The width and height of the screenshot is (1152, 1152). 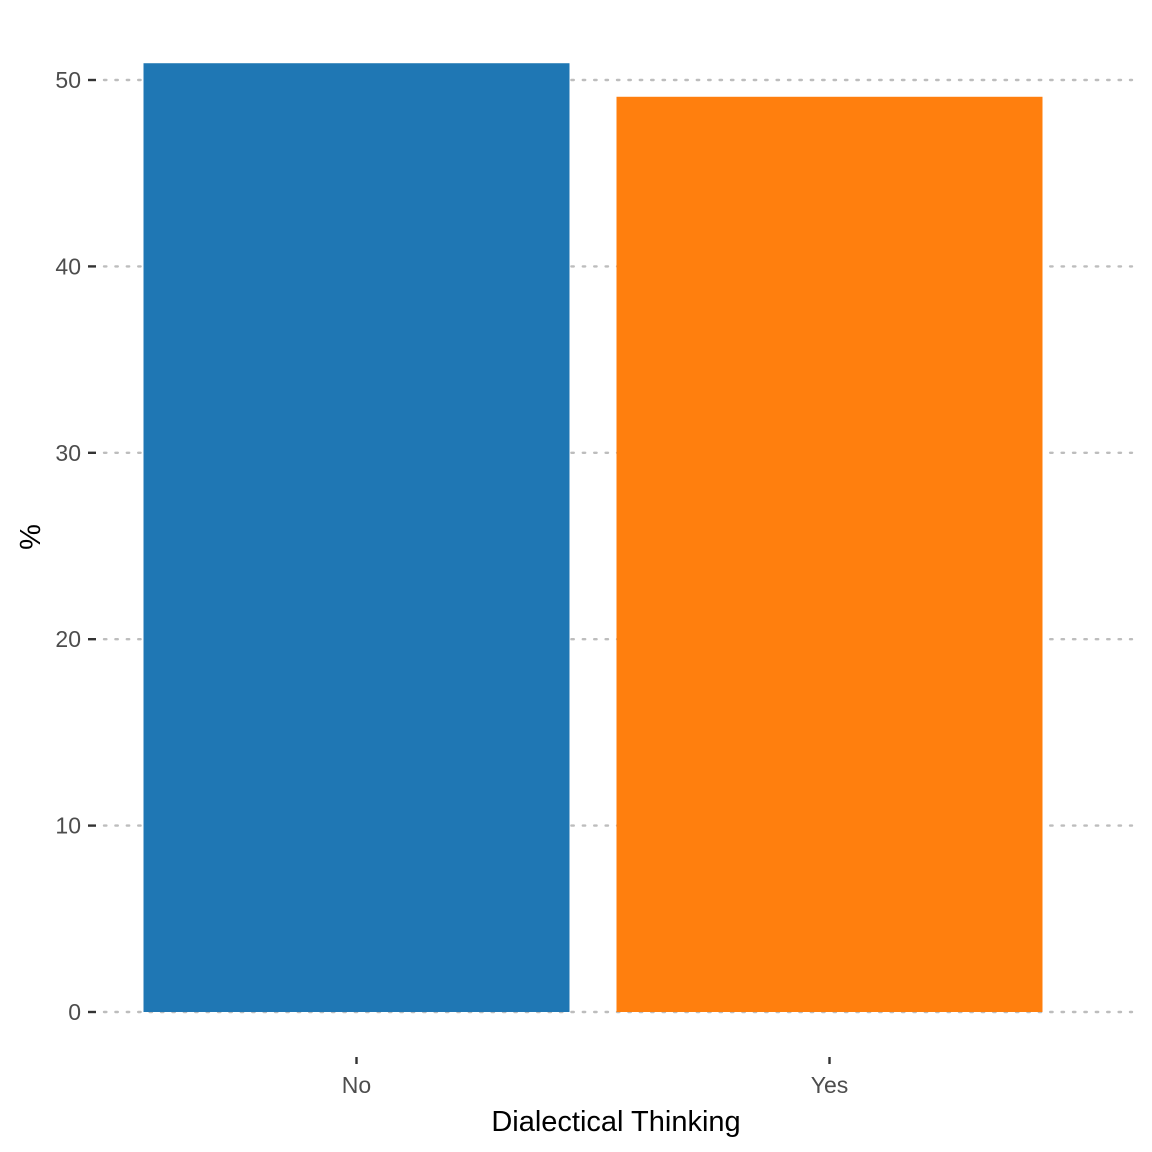 What do you see at coordinates (68, 266) in the screenshot?
I see `y-tick-label: 40` at bounding box center [68, 266].